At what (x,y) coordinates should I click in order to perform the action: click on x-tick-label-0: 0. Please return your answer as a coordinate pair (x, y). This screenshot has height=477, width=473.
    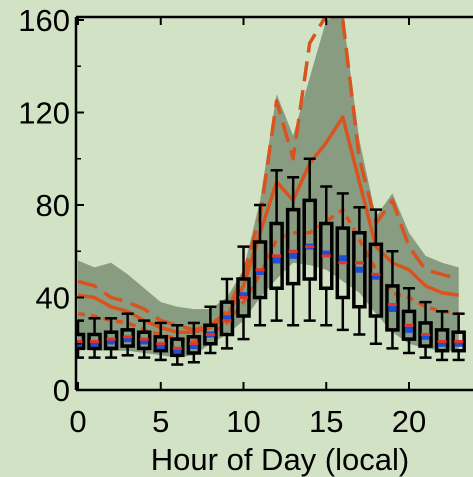
    Looking at the image, I should click on (77, 421).